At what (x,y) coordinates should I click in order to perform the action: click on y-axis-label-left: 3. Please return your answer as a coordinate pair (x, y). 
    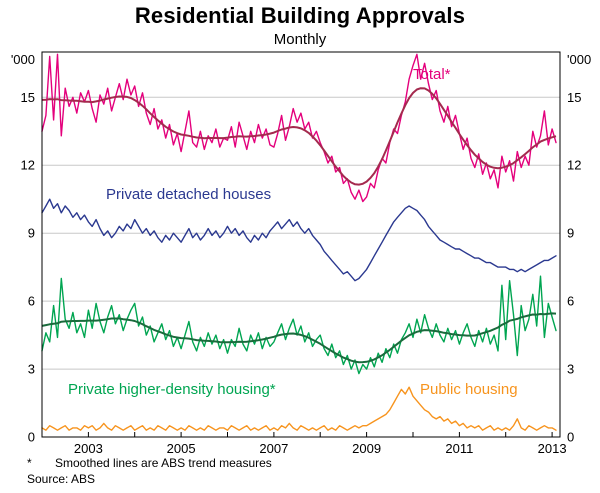
    Looking at the image, I should click on (31, 369).